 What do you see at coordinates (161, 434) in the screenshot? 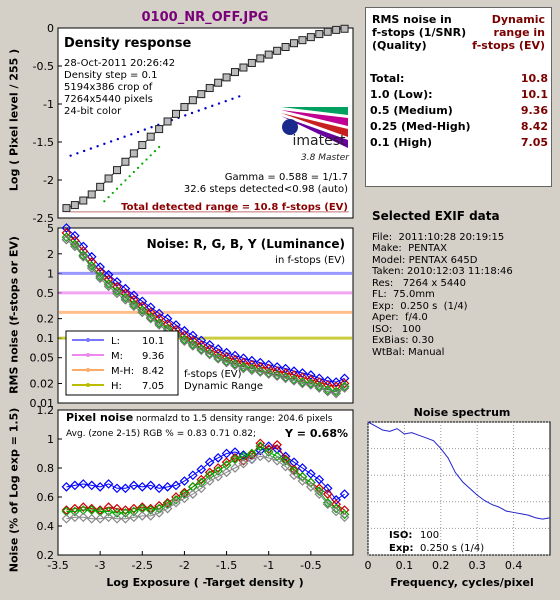
I see `pixel-noise-avg: Avg. (zone 2-15) RGB % = 0.83 0.71 0.82;` at bounding box center [161, 434].